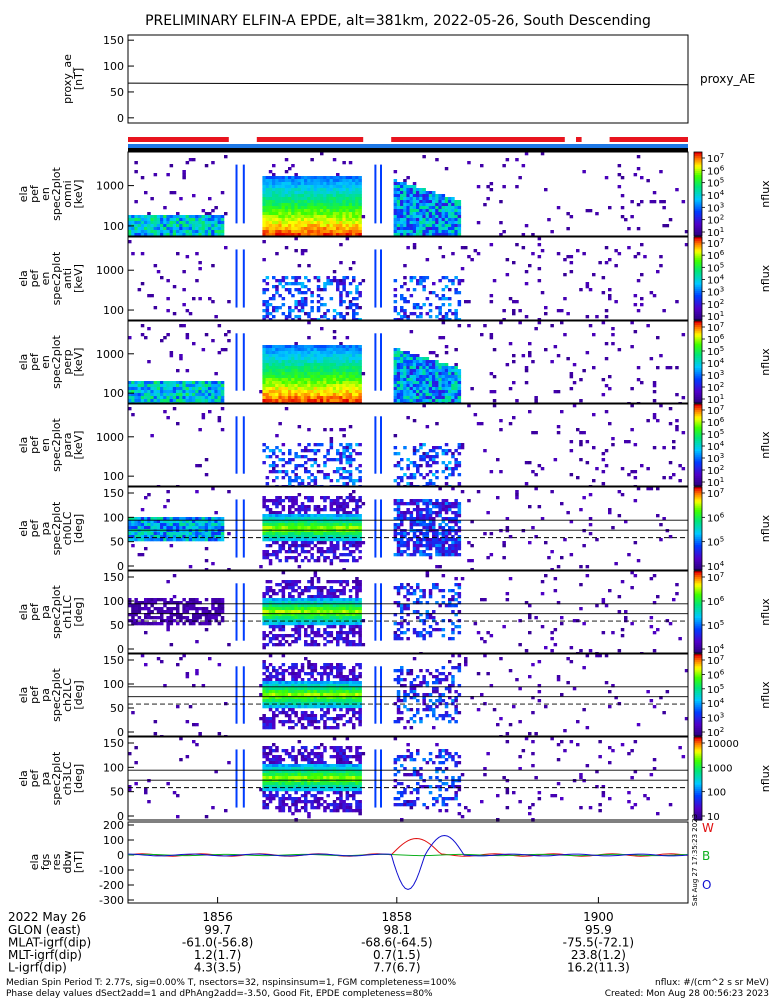 Image resolution: width=775 pixels, height=1000 pixels. What do you see at coordinates (73, 79) in the screenshot?
I see `y-axis-label: proxy_ae[nT]` at bounding box center [73, 79].